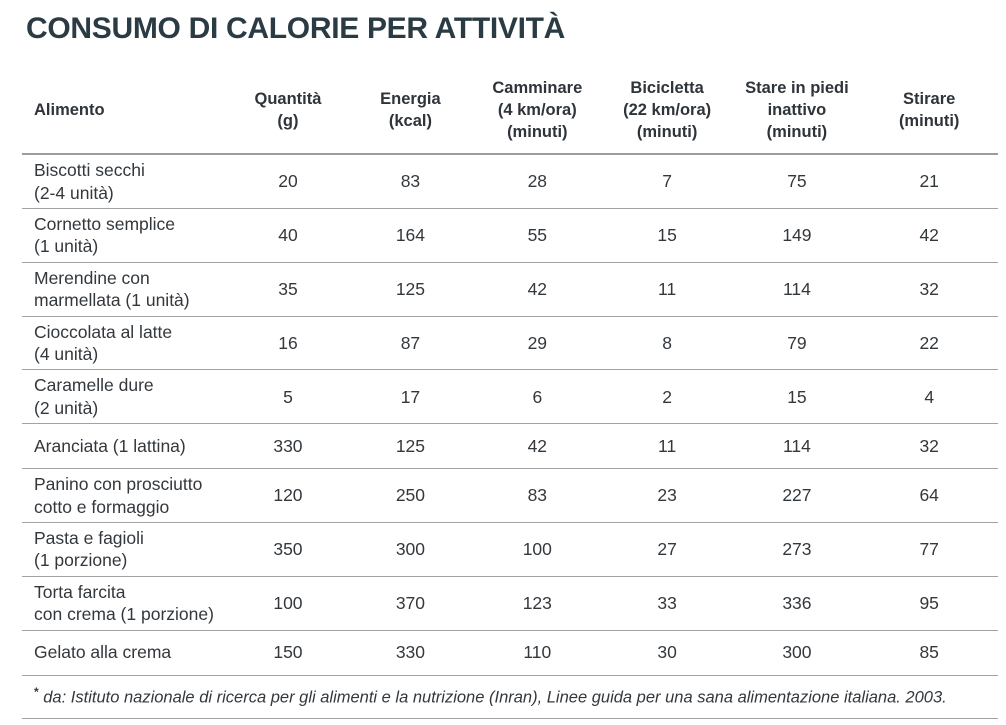 Image resolution: width=1006 pixels, height=725 pixels. What do you see at coordinates (667, 397) in the screenshot?
I see `value-cell: 2` at bounding box center [667, 397].